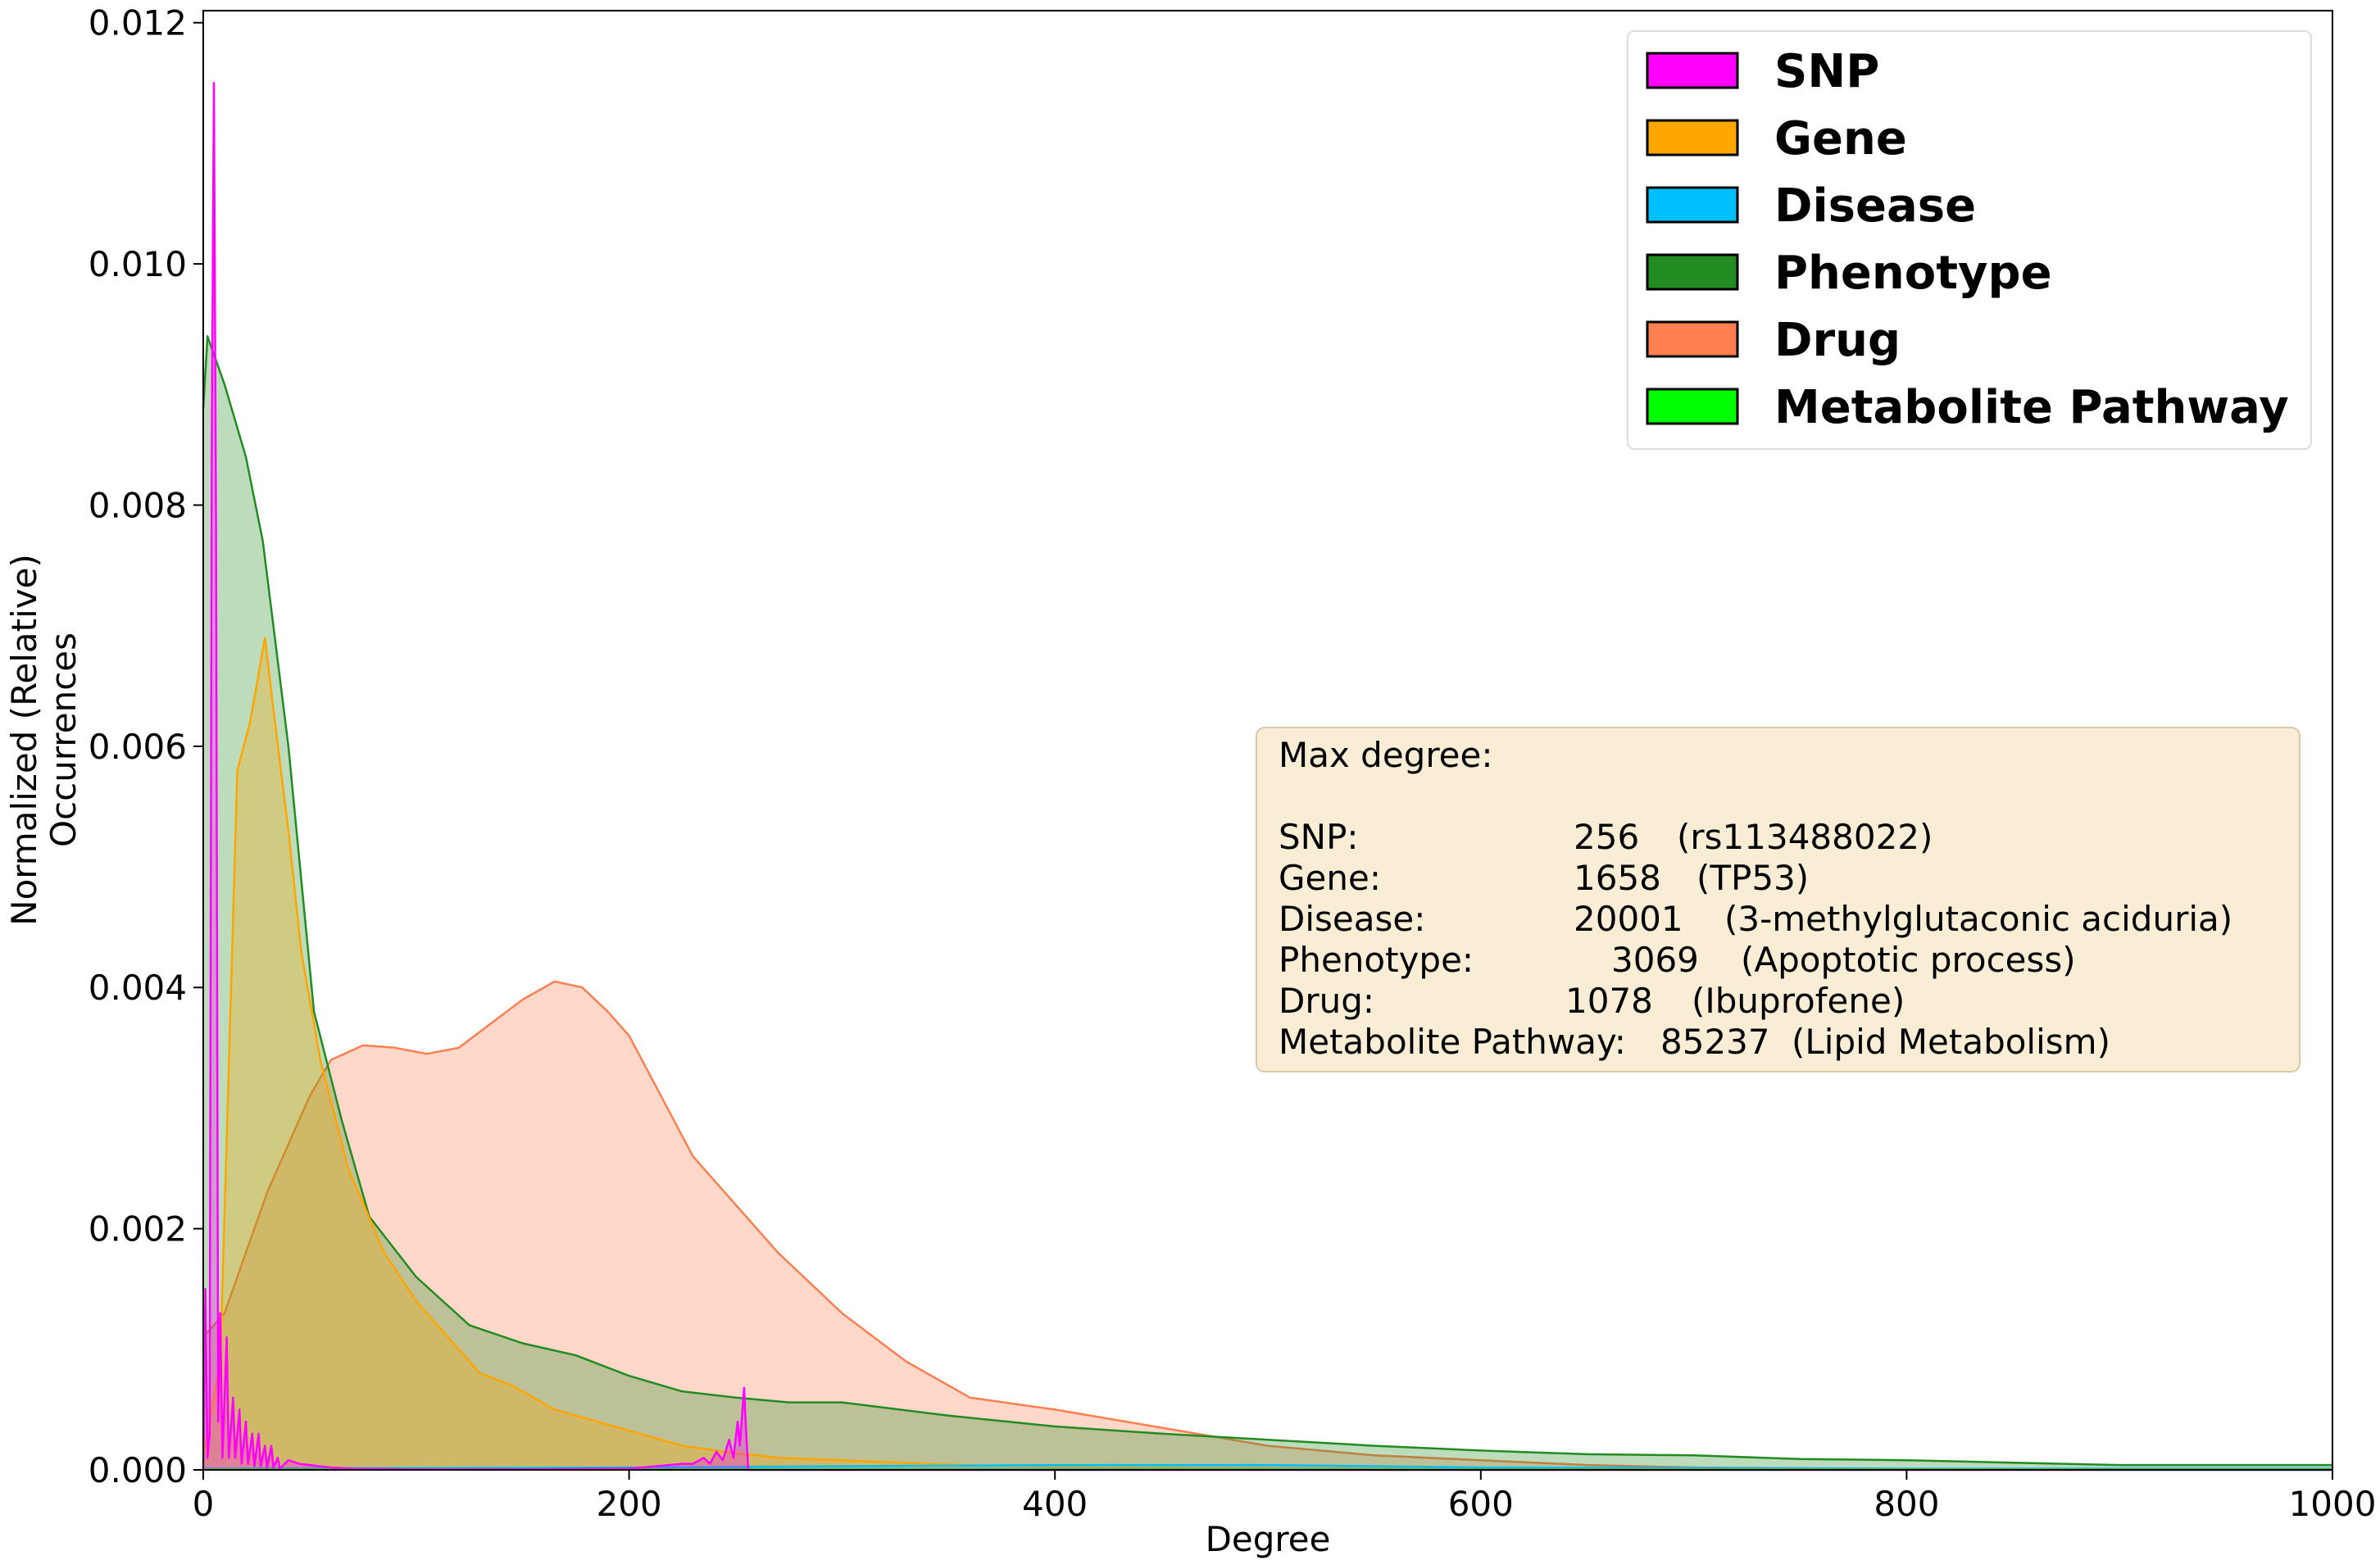 The width and height of the screenshot is (2380, 1560). I want to click on info-row-phenotype-note: (Apoptotic process), so click(1908, 960).